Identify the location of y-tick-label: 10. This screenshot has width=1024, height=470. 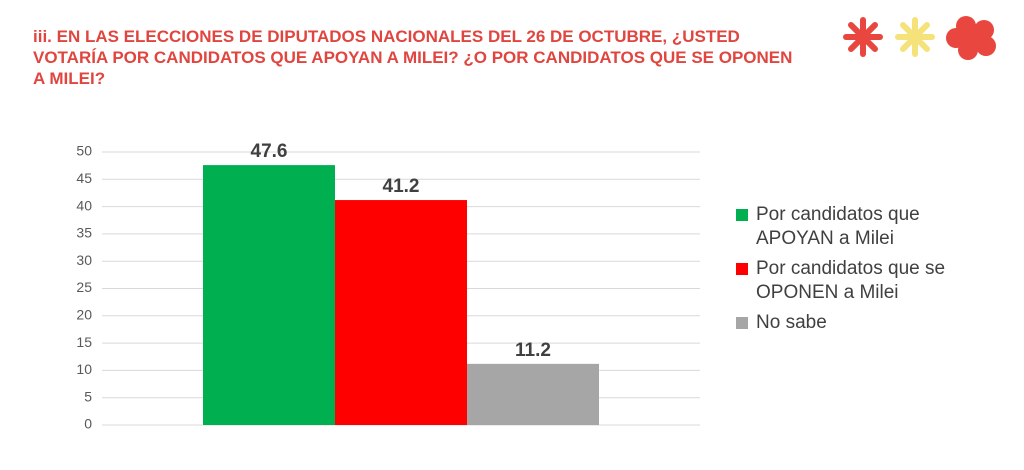
(84, 369).